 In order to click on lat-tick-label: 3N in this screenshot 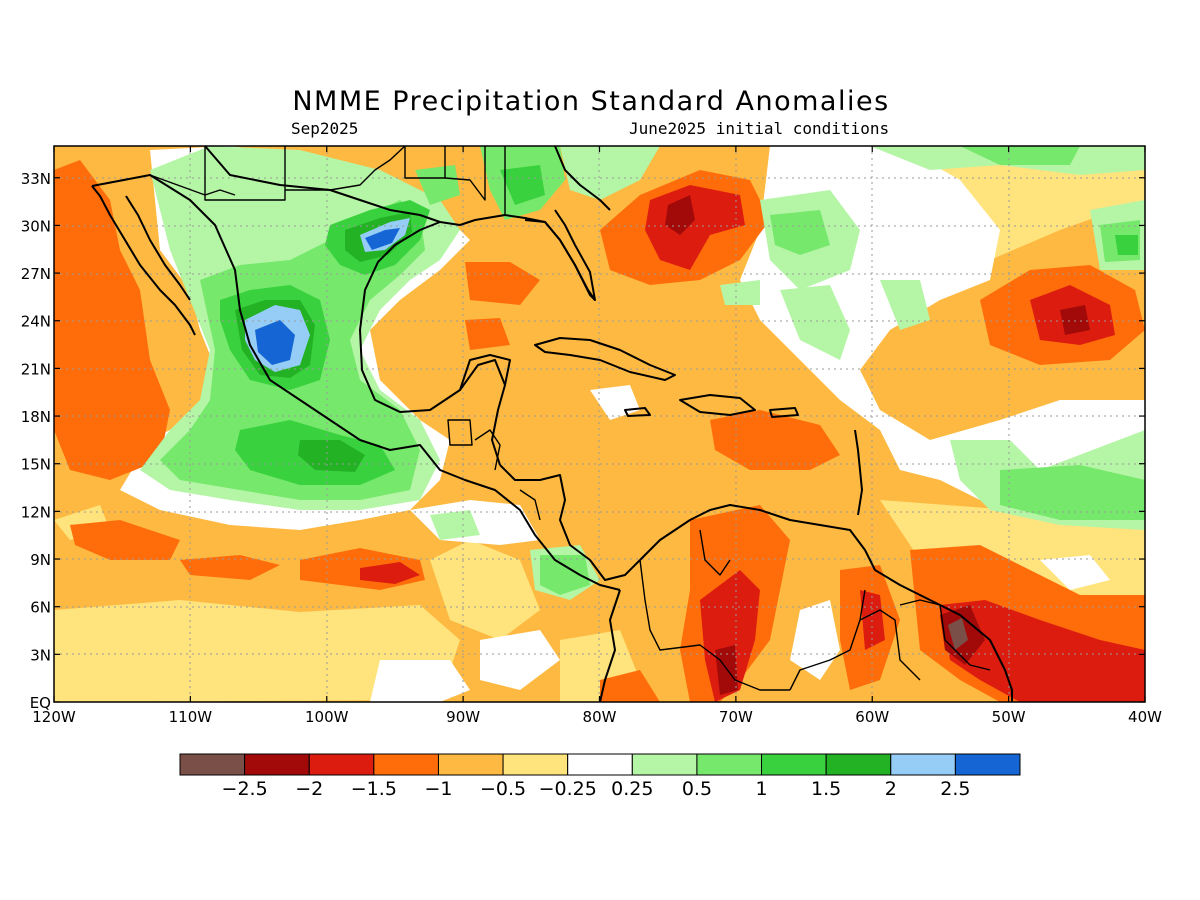, I will do `click(40, 655)`.